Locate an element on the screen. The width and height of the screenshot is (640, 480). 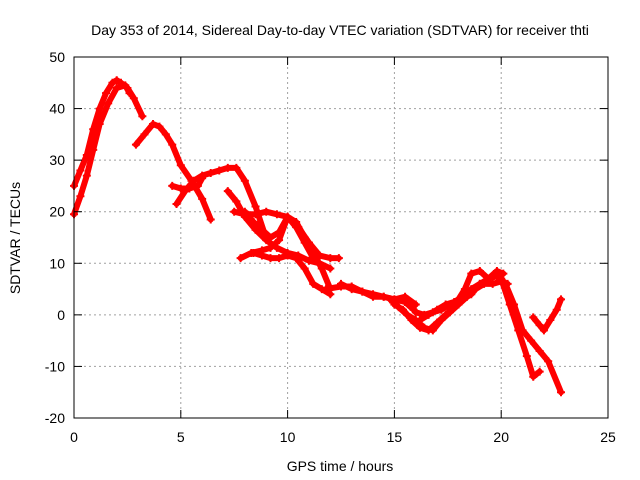
y-tick-label: 20 is located at coordinates (57, 212).